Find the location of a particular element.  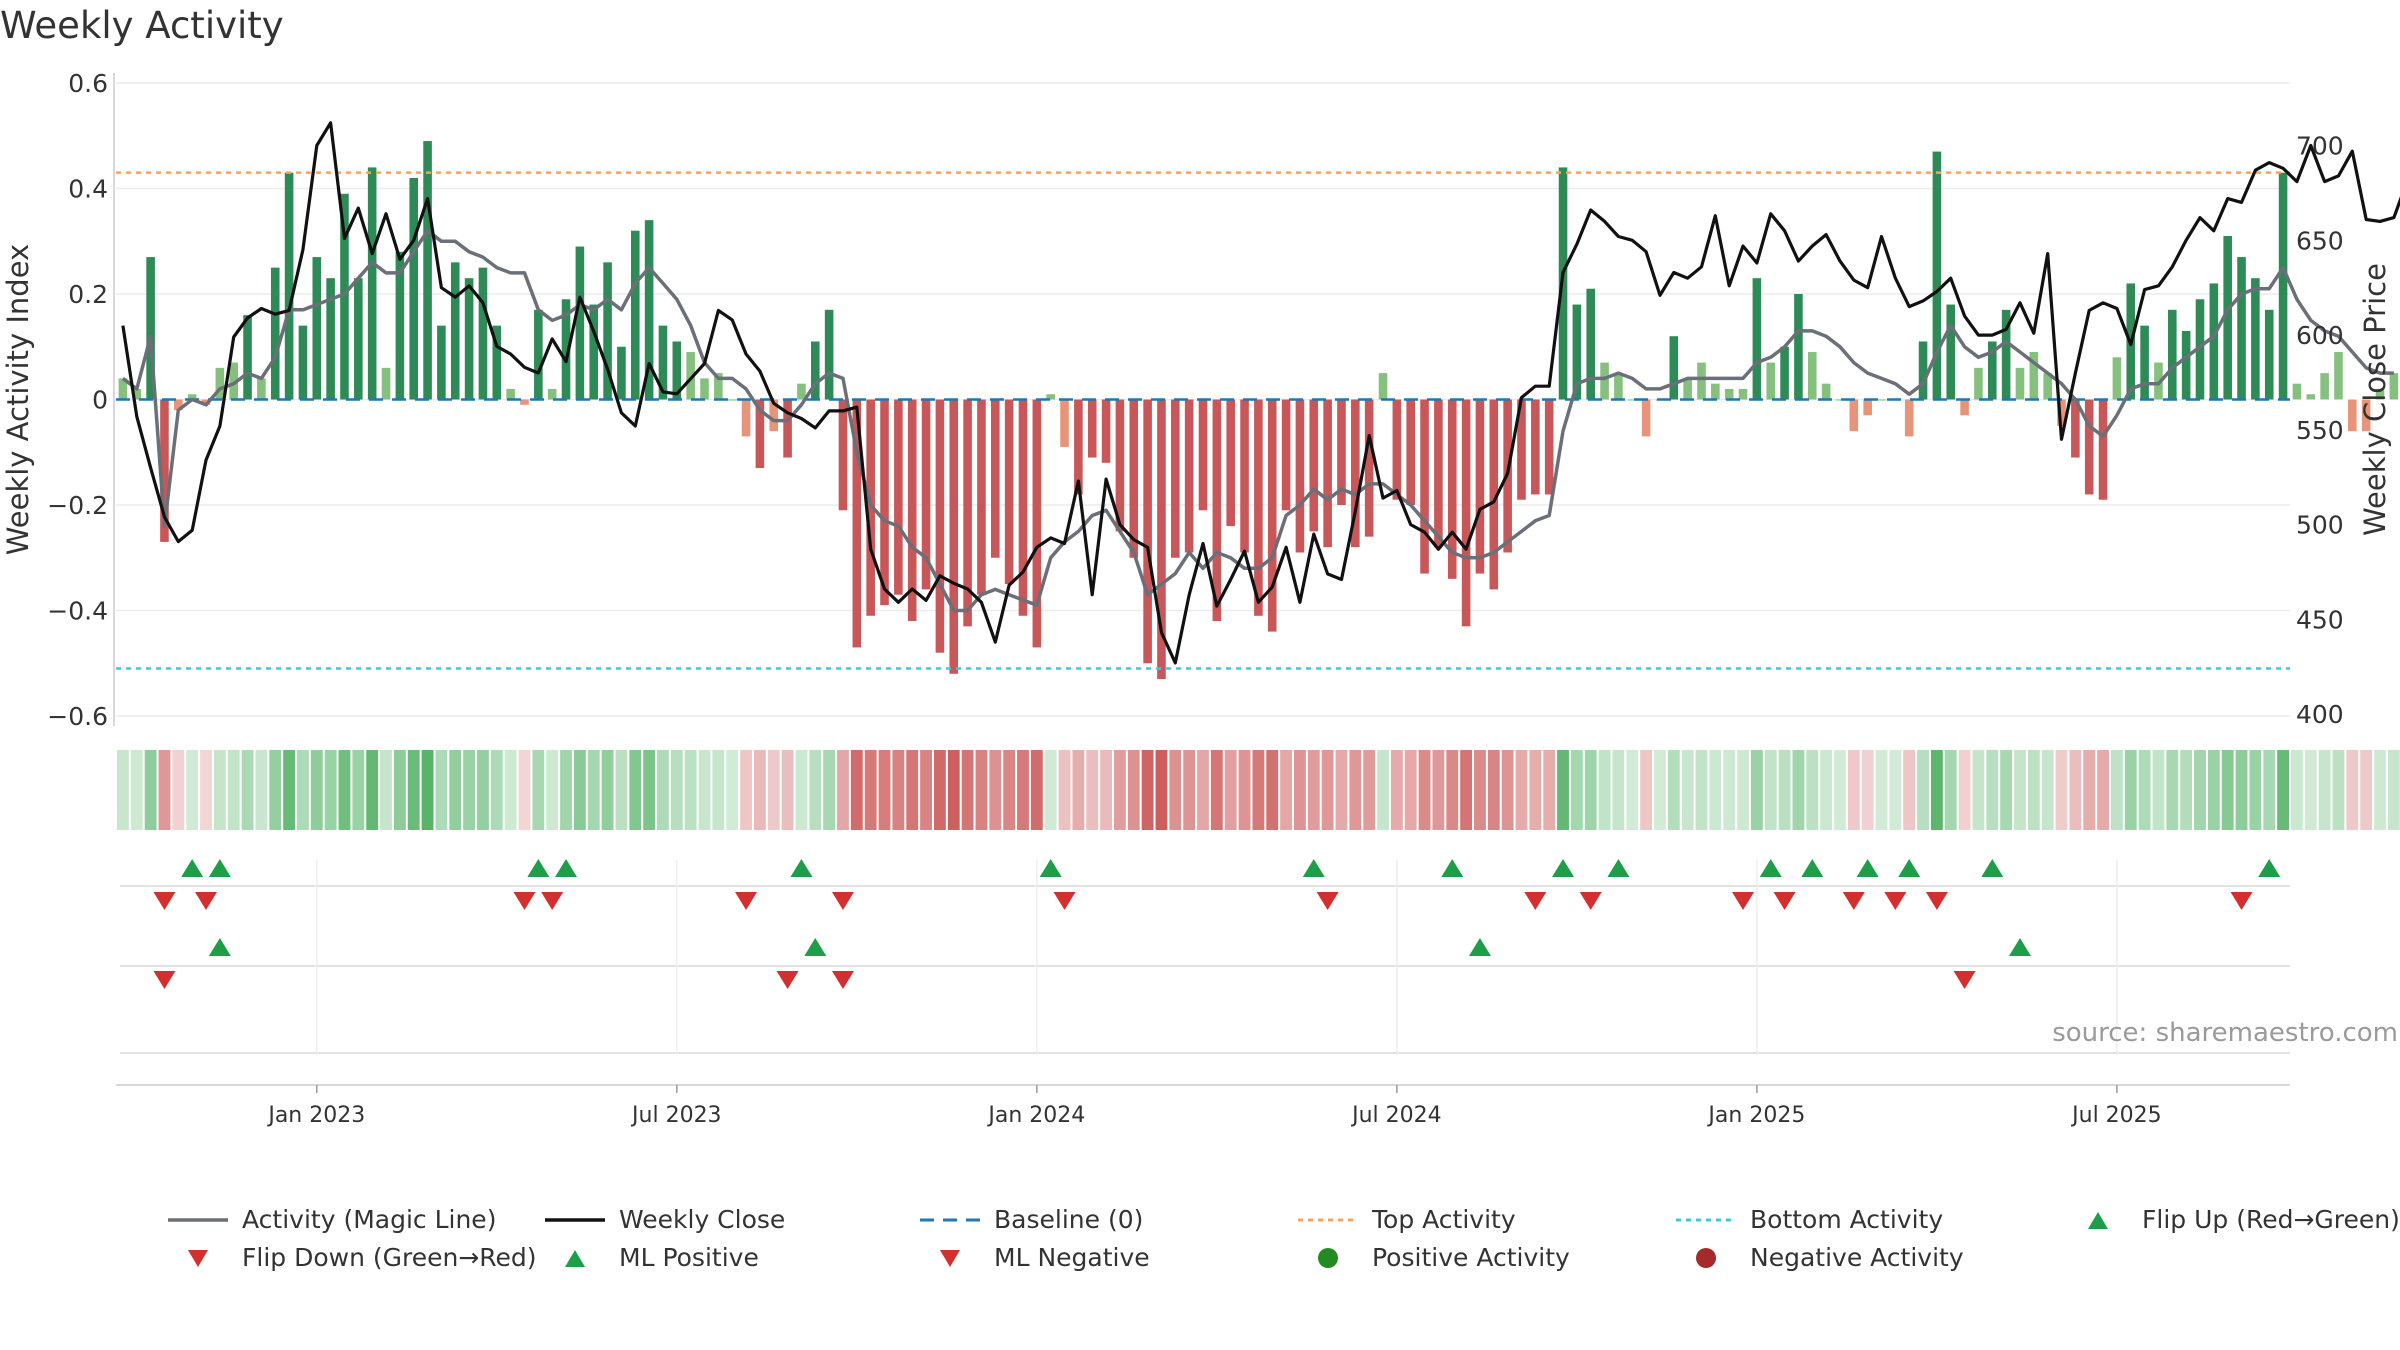

y-left-tick-label: −0.6 is located at coordinates (77, 716).